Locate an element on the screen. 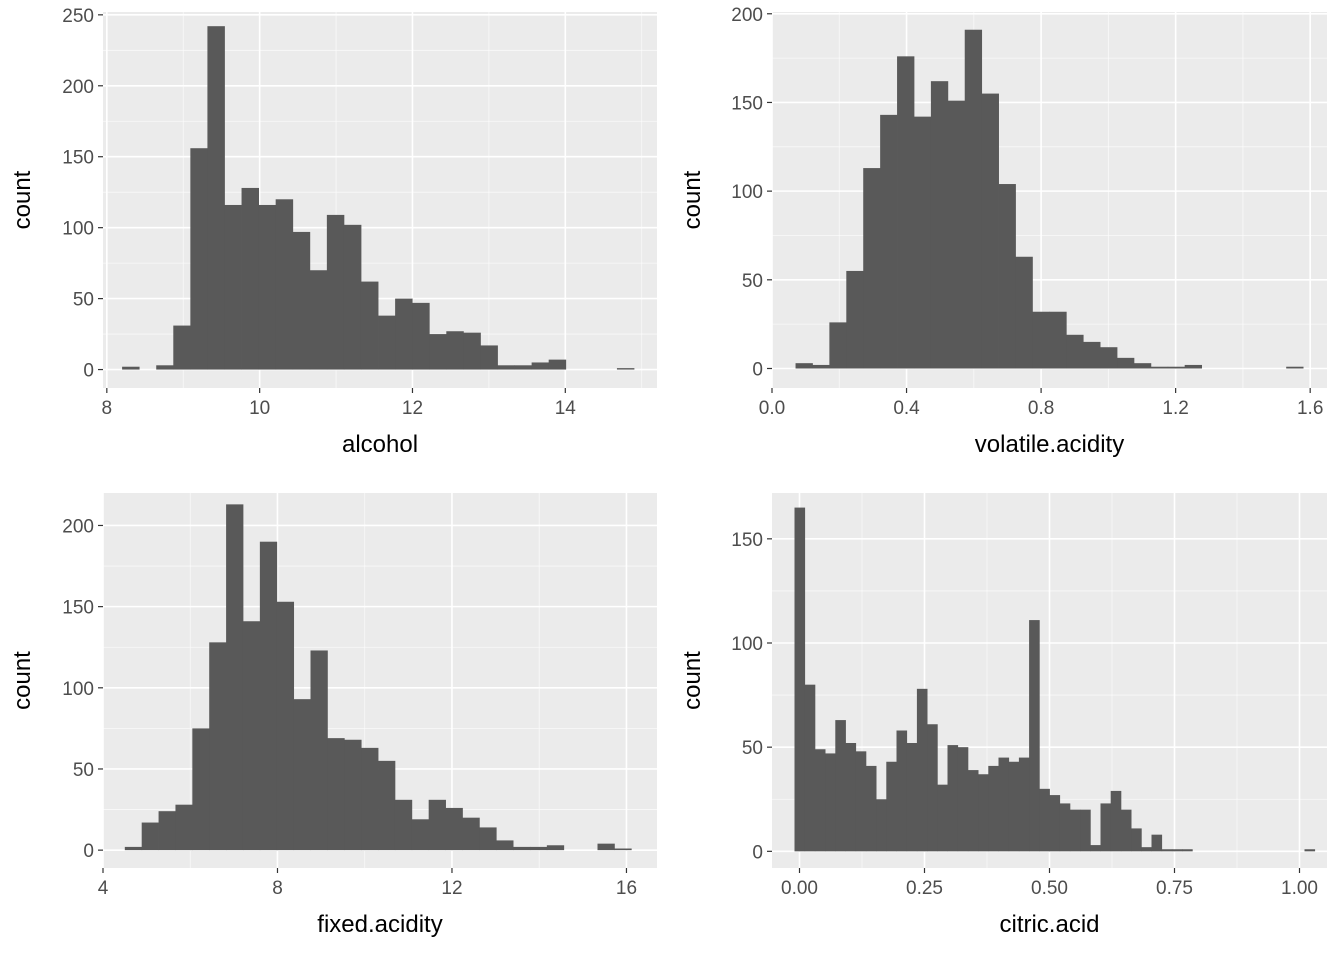  y-axis-title: count is located at coordinates (22, 680).